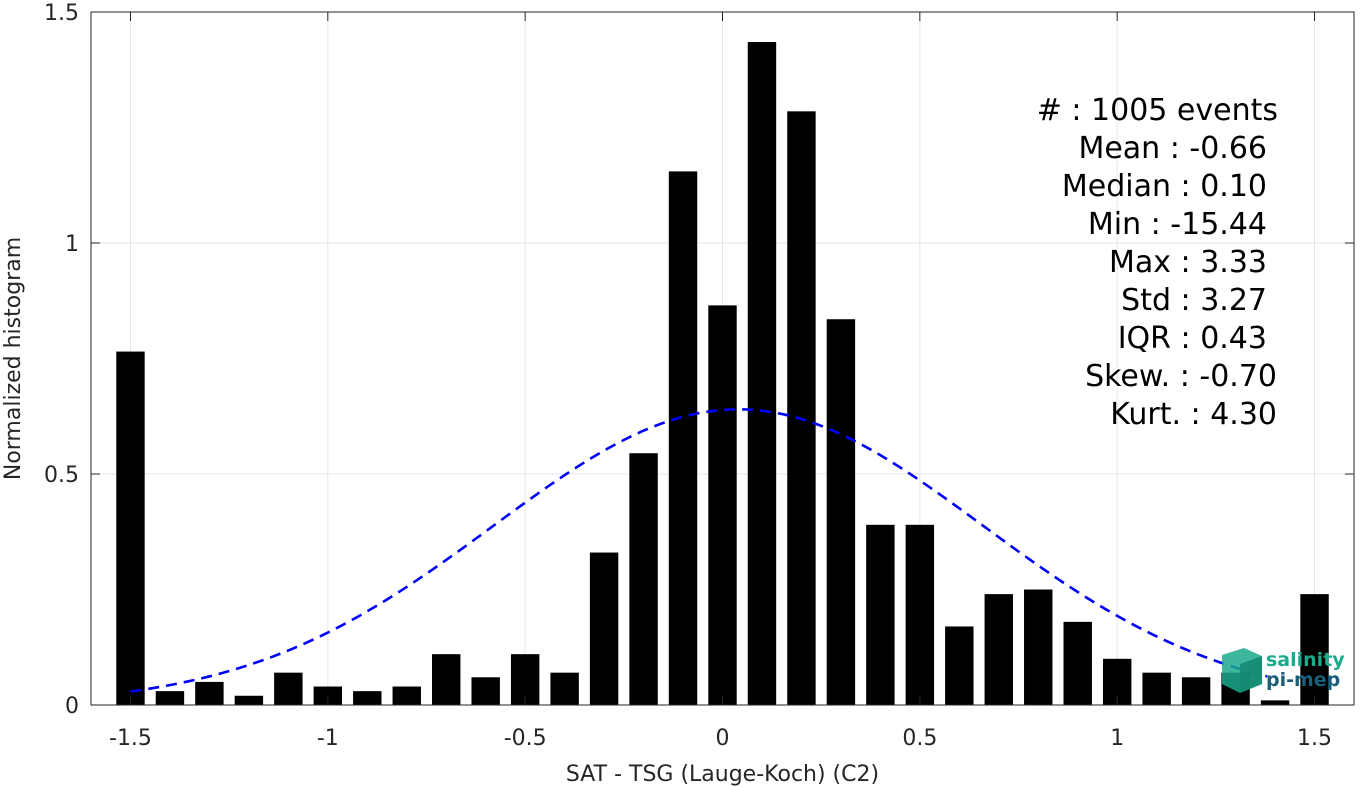  I want to click on x-tick-label: 0.5, so click(919, 738).